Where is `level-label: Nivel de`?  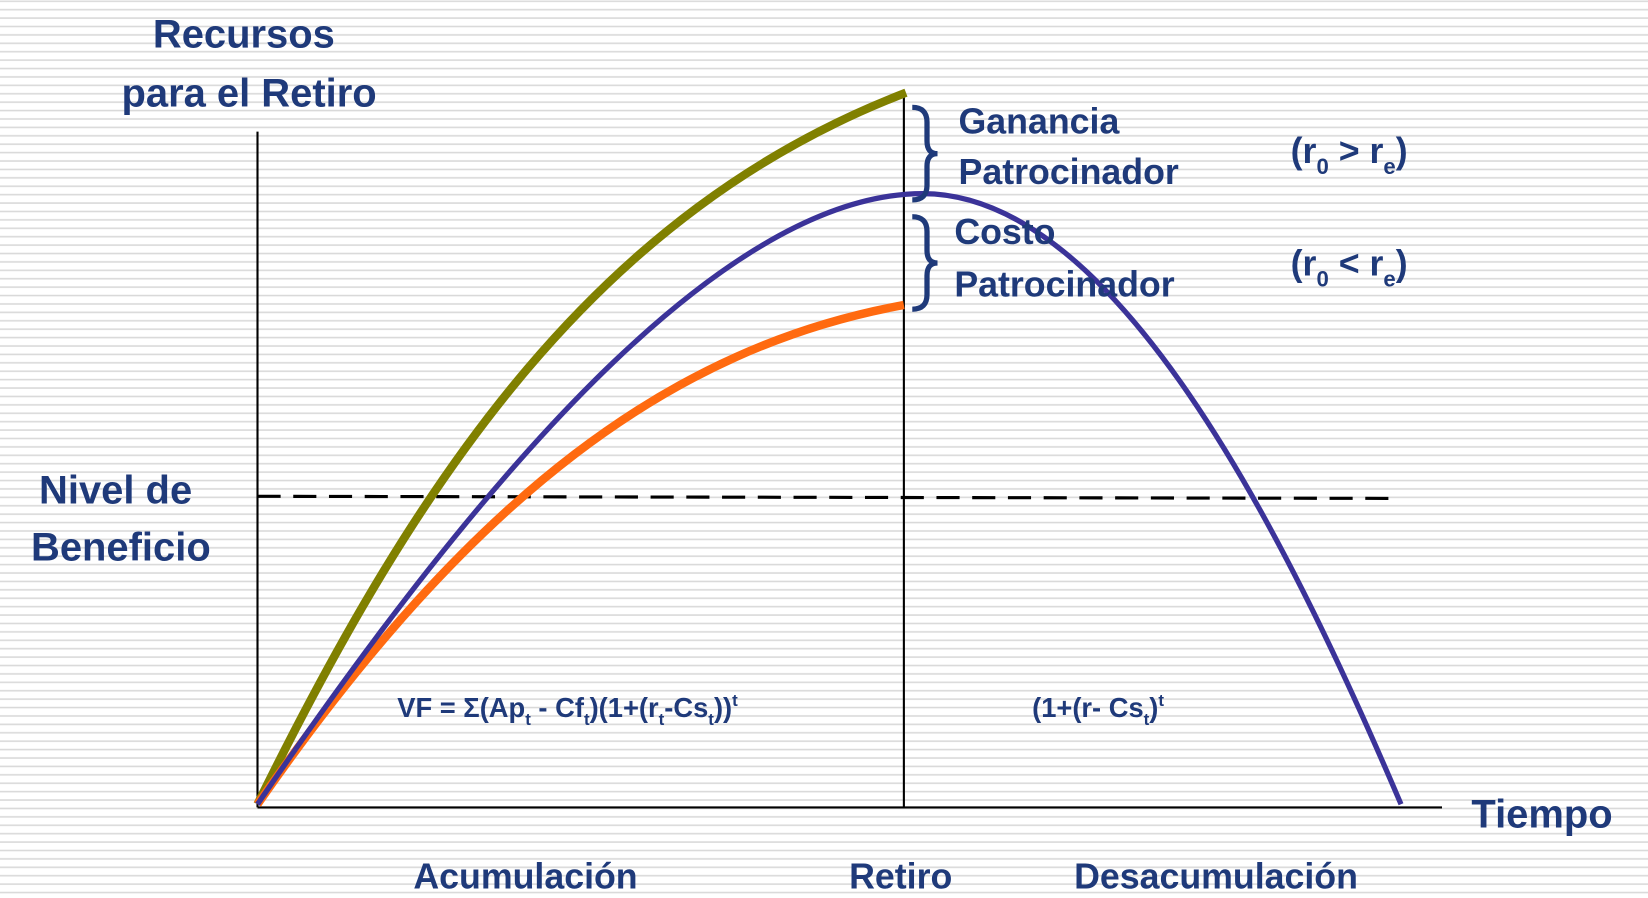 level-label: Nivel de is located at coordinates (115, 491).